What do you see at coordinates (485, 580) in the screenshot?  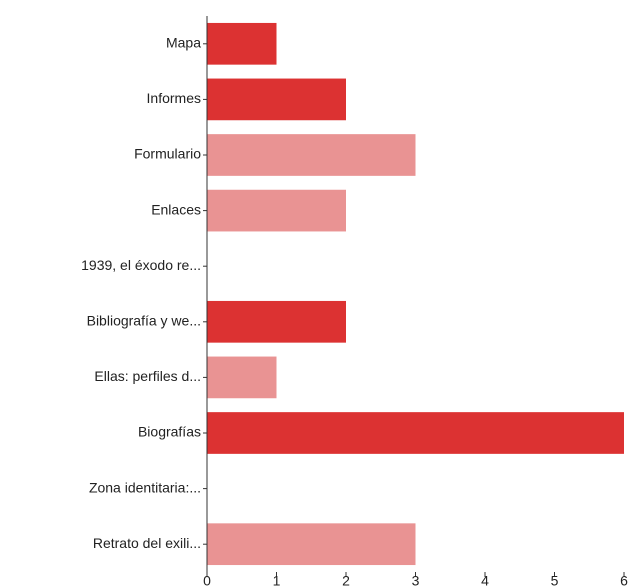 I see `x-tick-label: 4` at bounding box center [485, 580].